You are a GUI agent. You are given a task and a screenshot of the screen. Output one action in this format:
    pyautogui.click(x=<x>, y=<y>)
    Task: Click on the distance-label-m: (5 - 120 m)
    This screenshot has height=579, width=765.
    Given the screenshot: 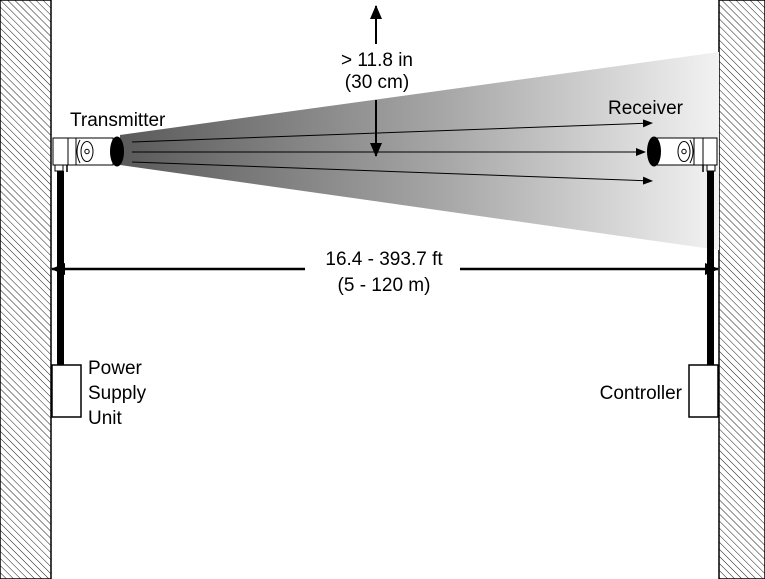 What is the action you would take?
    pyautogui.click(x=384, y=285)
    